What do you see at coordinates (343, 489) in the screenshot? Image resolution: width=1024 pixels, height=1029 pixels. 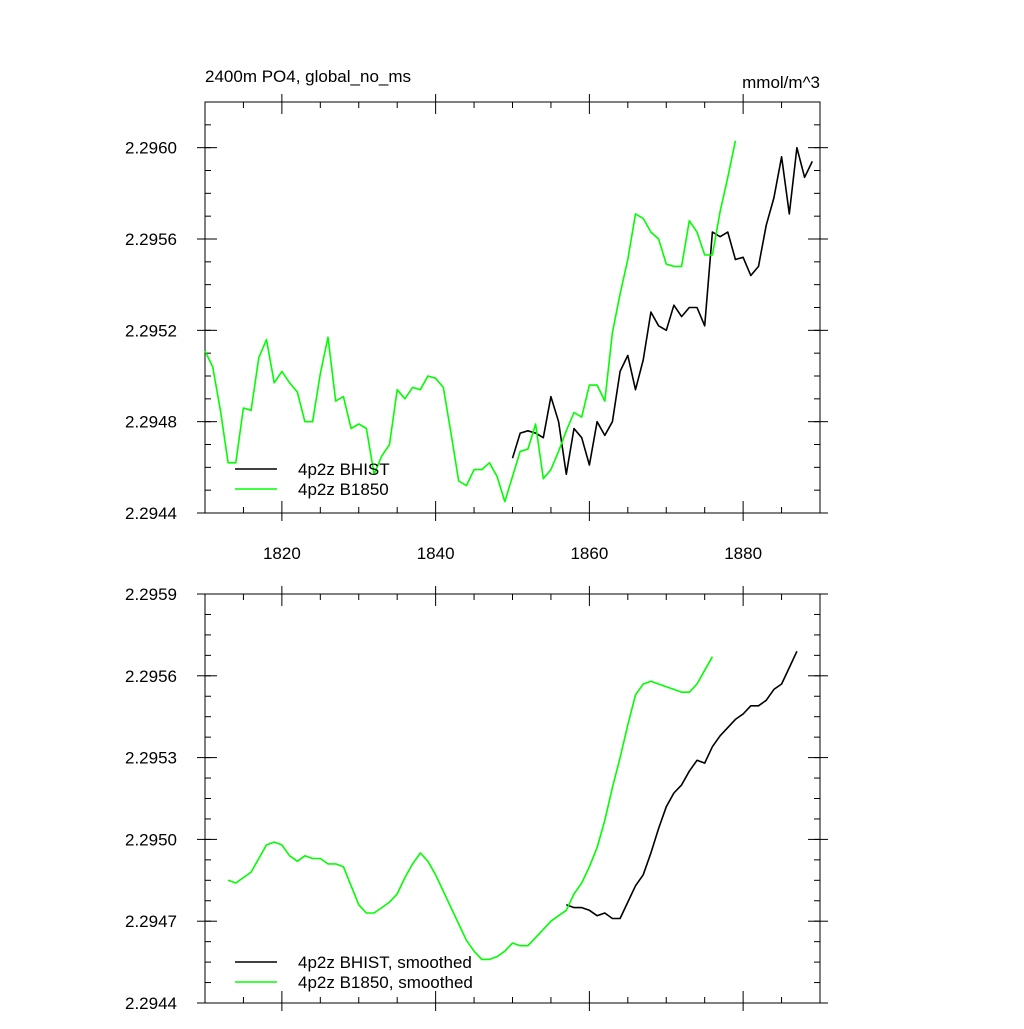 I see `legend-label: 4p2z B1850` at bounding box center [343, 489].